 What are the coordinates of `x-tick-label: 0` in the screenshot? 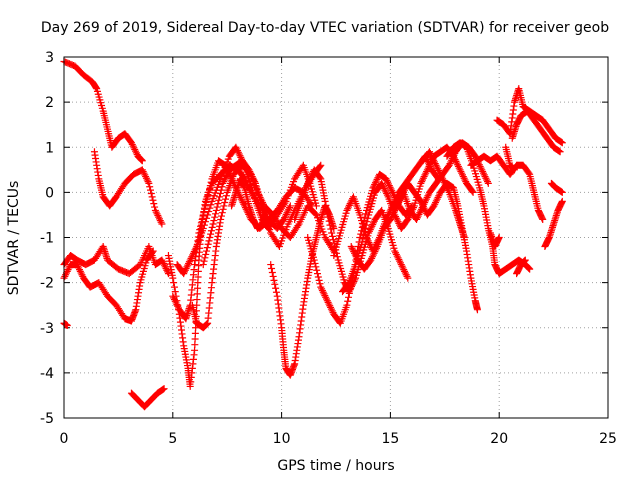 It's located at (64, 439).